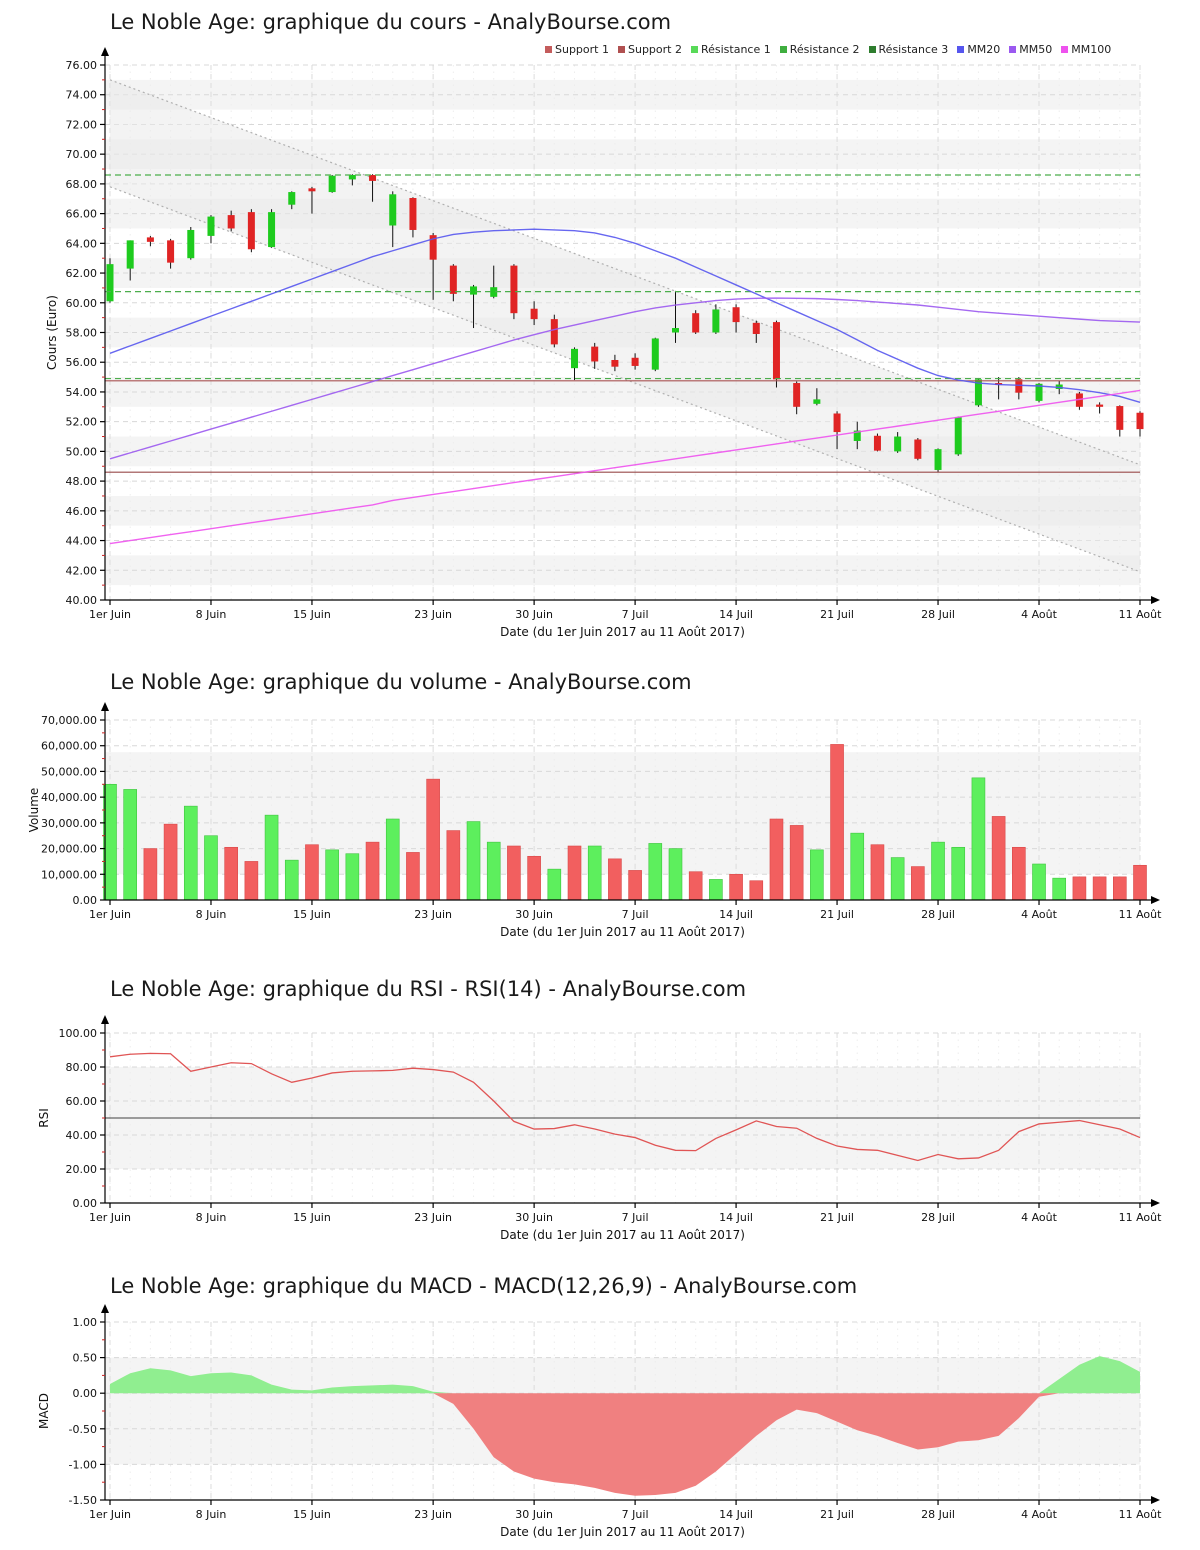 The width and height of the screenshot is (1200, 1550). What do you see at coordinates (82, 243) in the screenshot?
I see `y-tick-label: 64.00` at bounding box center [82, 243].